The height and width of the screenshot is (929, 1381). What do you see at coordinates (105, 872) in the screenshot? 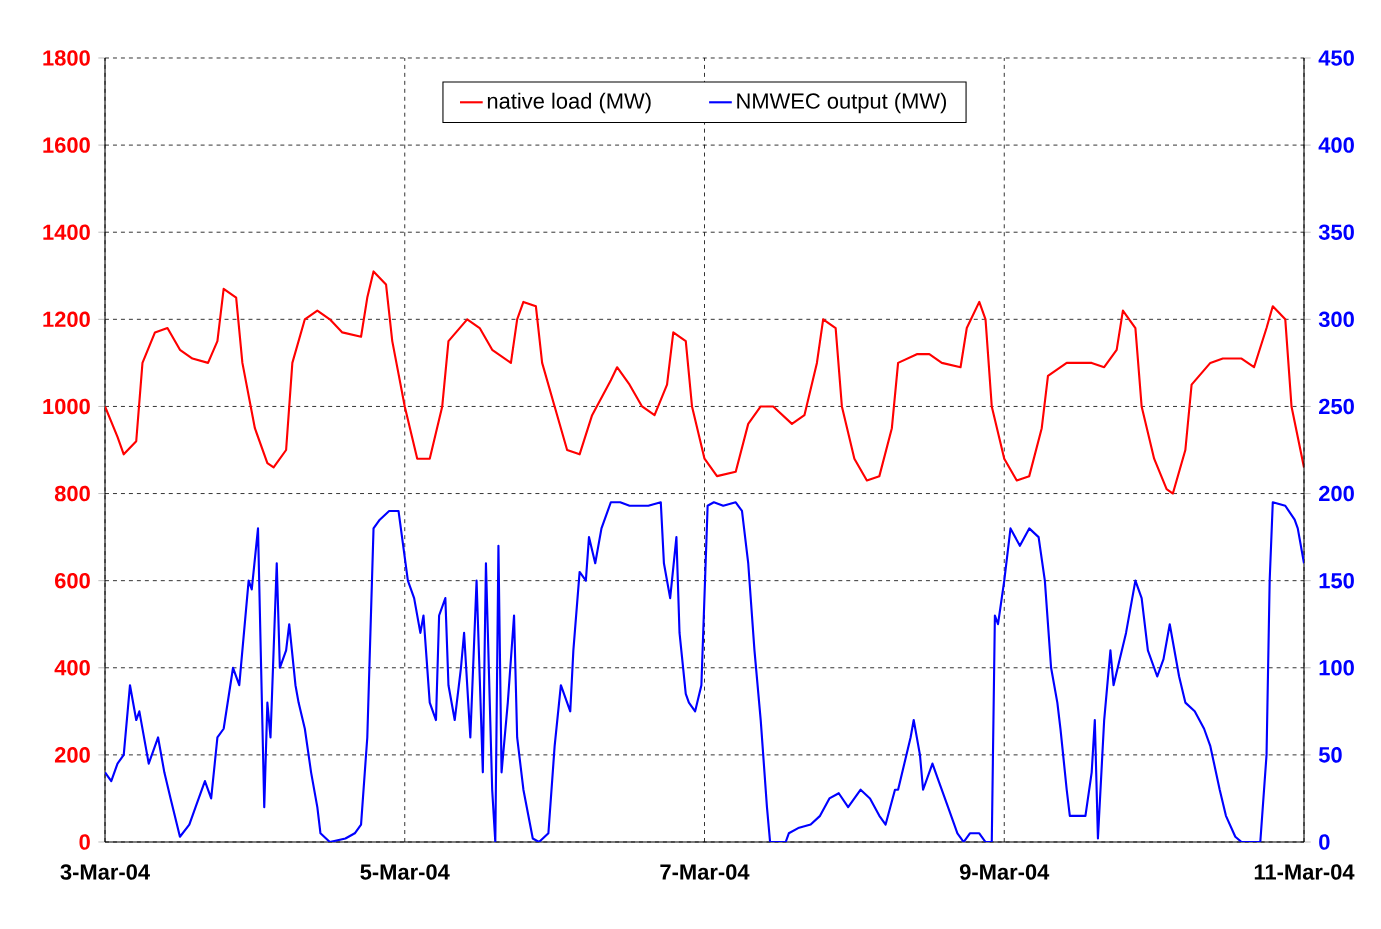
I see `x-tick-label: 3-Mar-04` at bounding box center [105, 872].